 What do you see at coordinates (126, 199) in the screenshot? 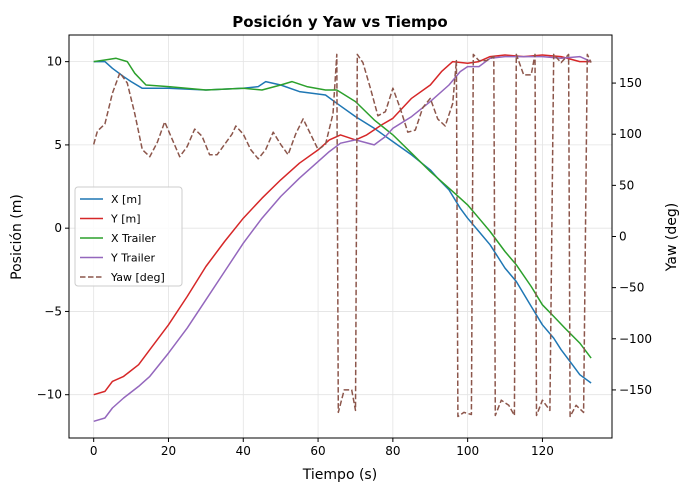
I see `legend-label: X [m]` at bounding box center [126, 199].